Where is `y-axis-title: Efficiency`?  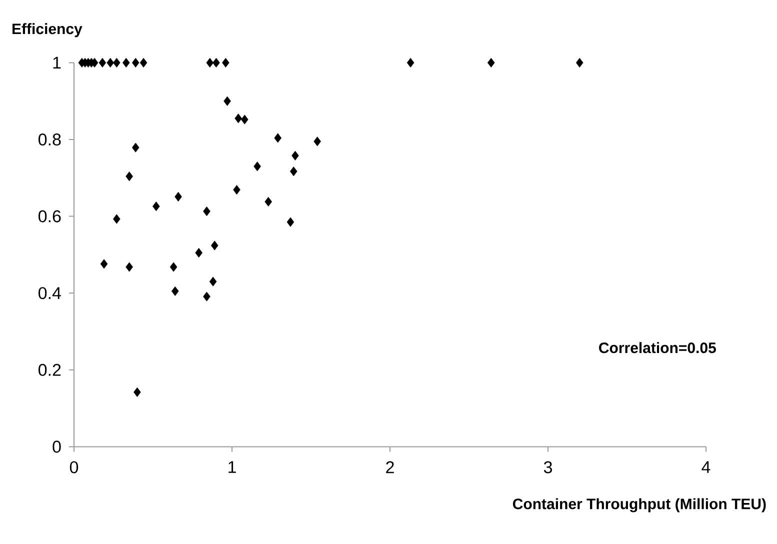
y-axis-title: Efficiency is located at coordinates (47, 30).